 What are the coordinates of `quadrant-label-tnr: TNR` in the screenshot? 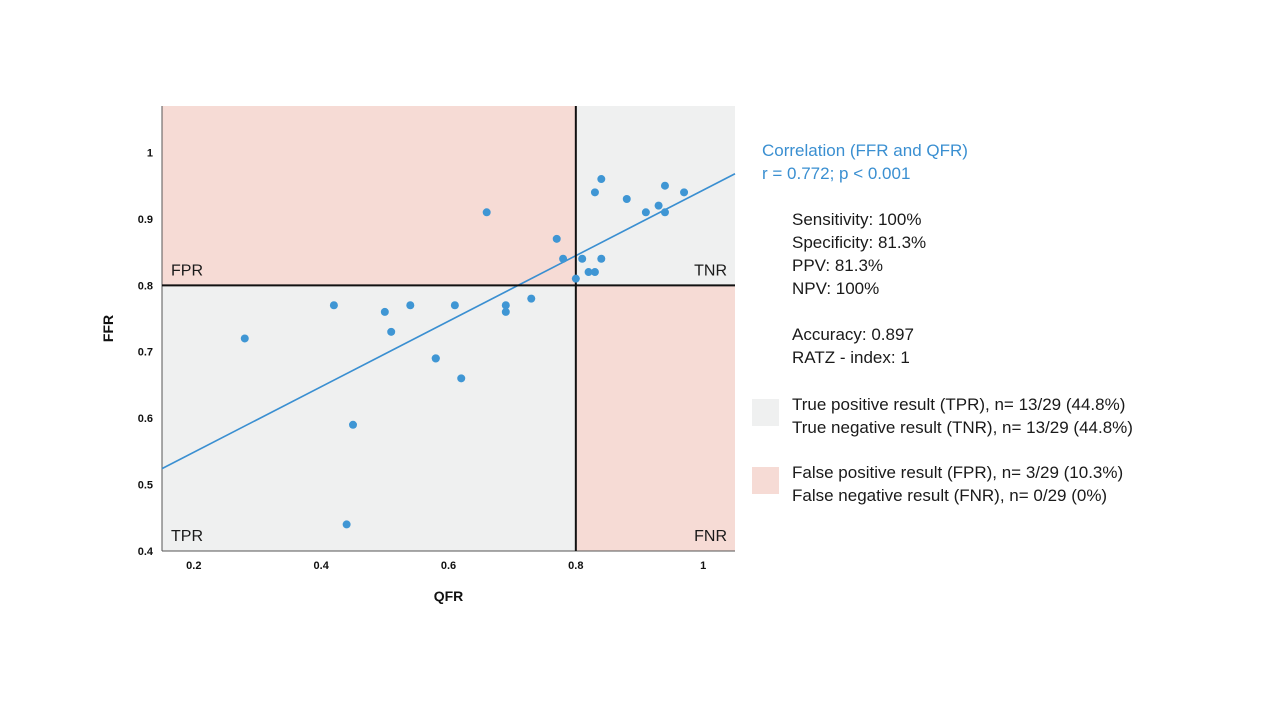 It's located at (710, 270).